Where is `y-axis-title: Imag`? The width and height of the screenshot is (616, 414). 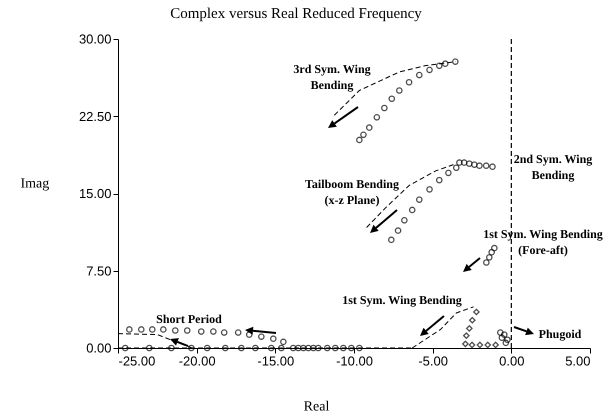 y-axis-title: Imag is located at coordinates (35, 184).